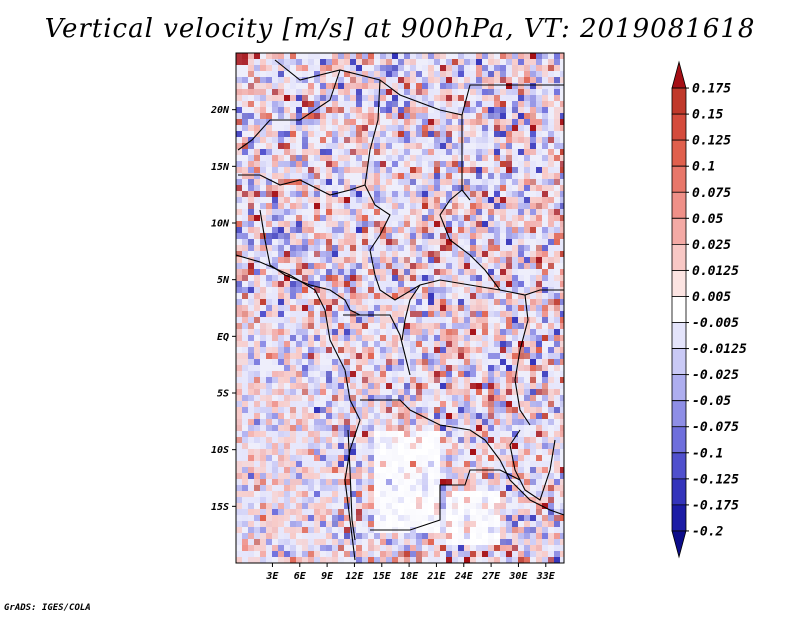 The width and height of the screenshot is (800, 618). What do you see at coordinates (272, 576) in the screenshot?
I see `lon-tick-label: 3E` at bounding box center [272, 576].